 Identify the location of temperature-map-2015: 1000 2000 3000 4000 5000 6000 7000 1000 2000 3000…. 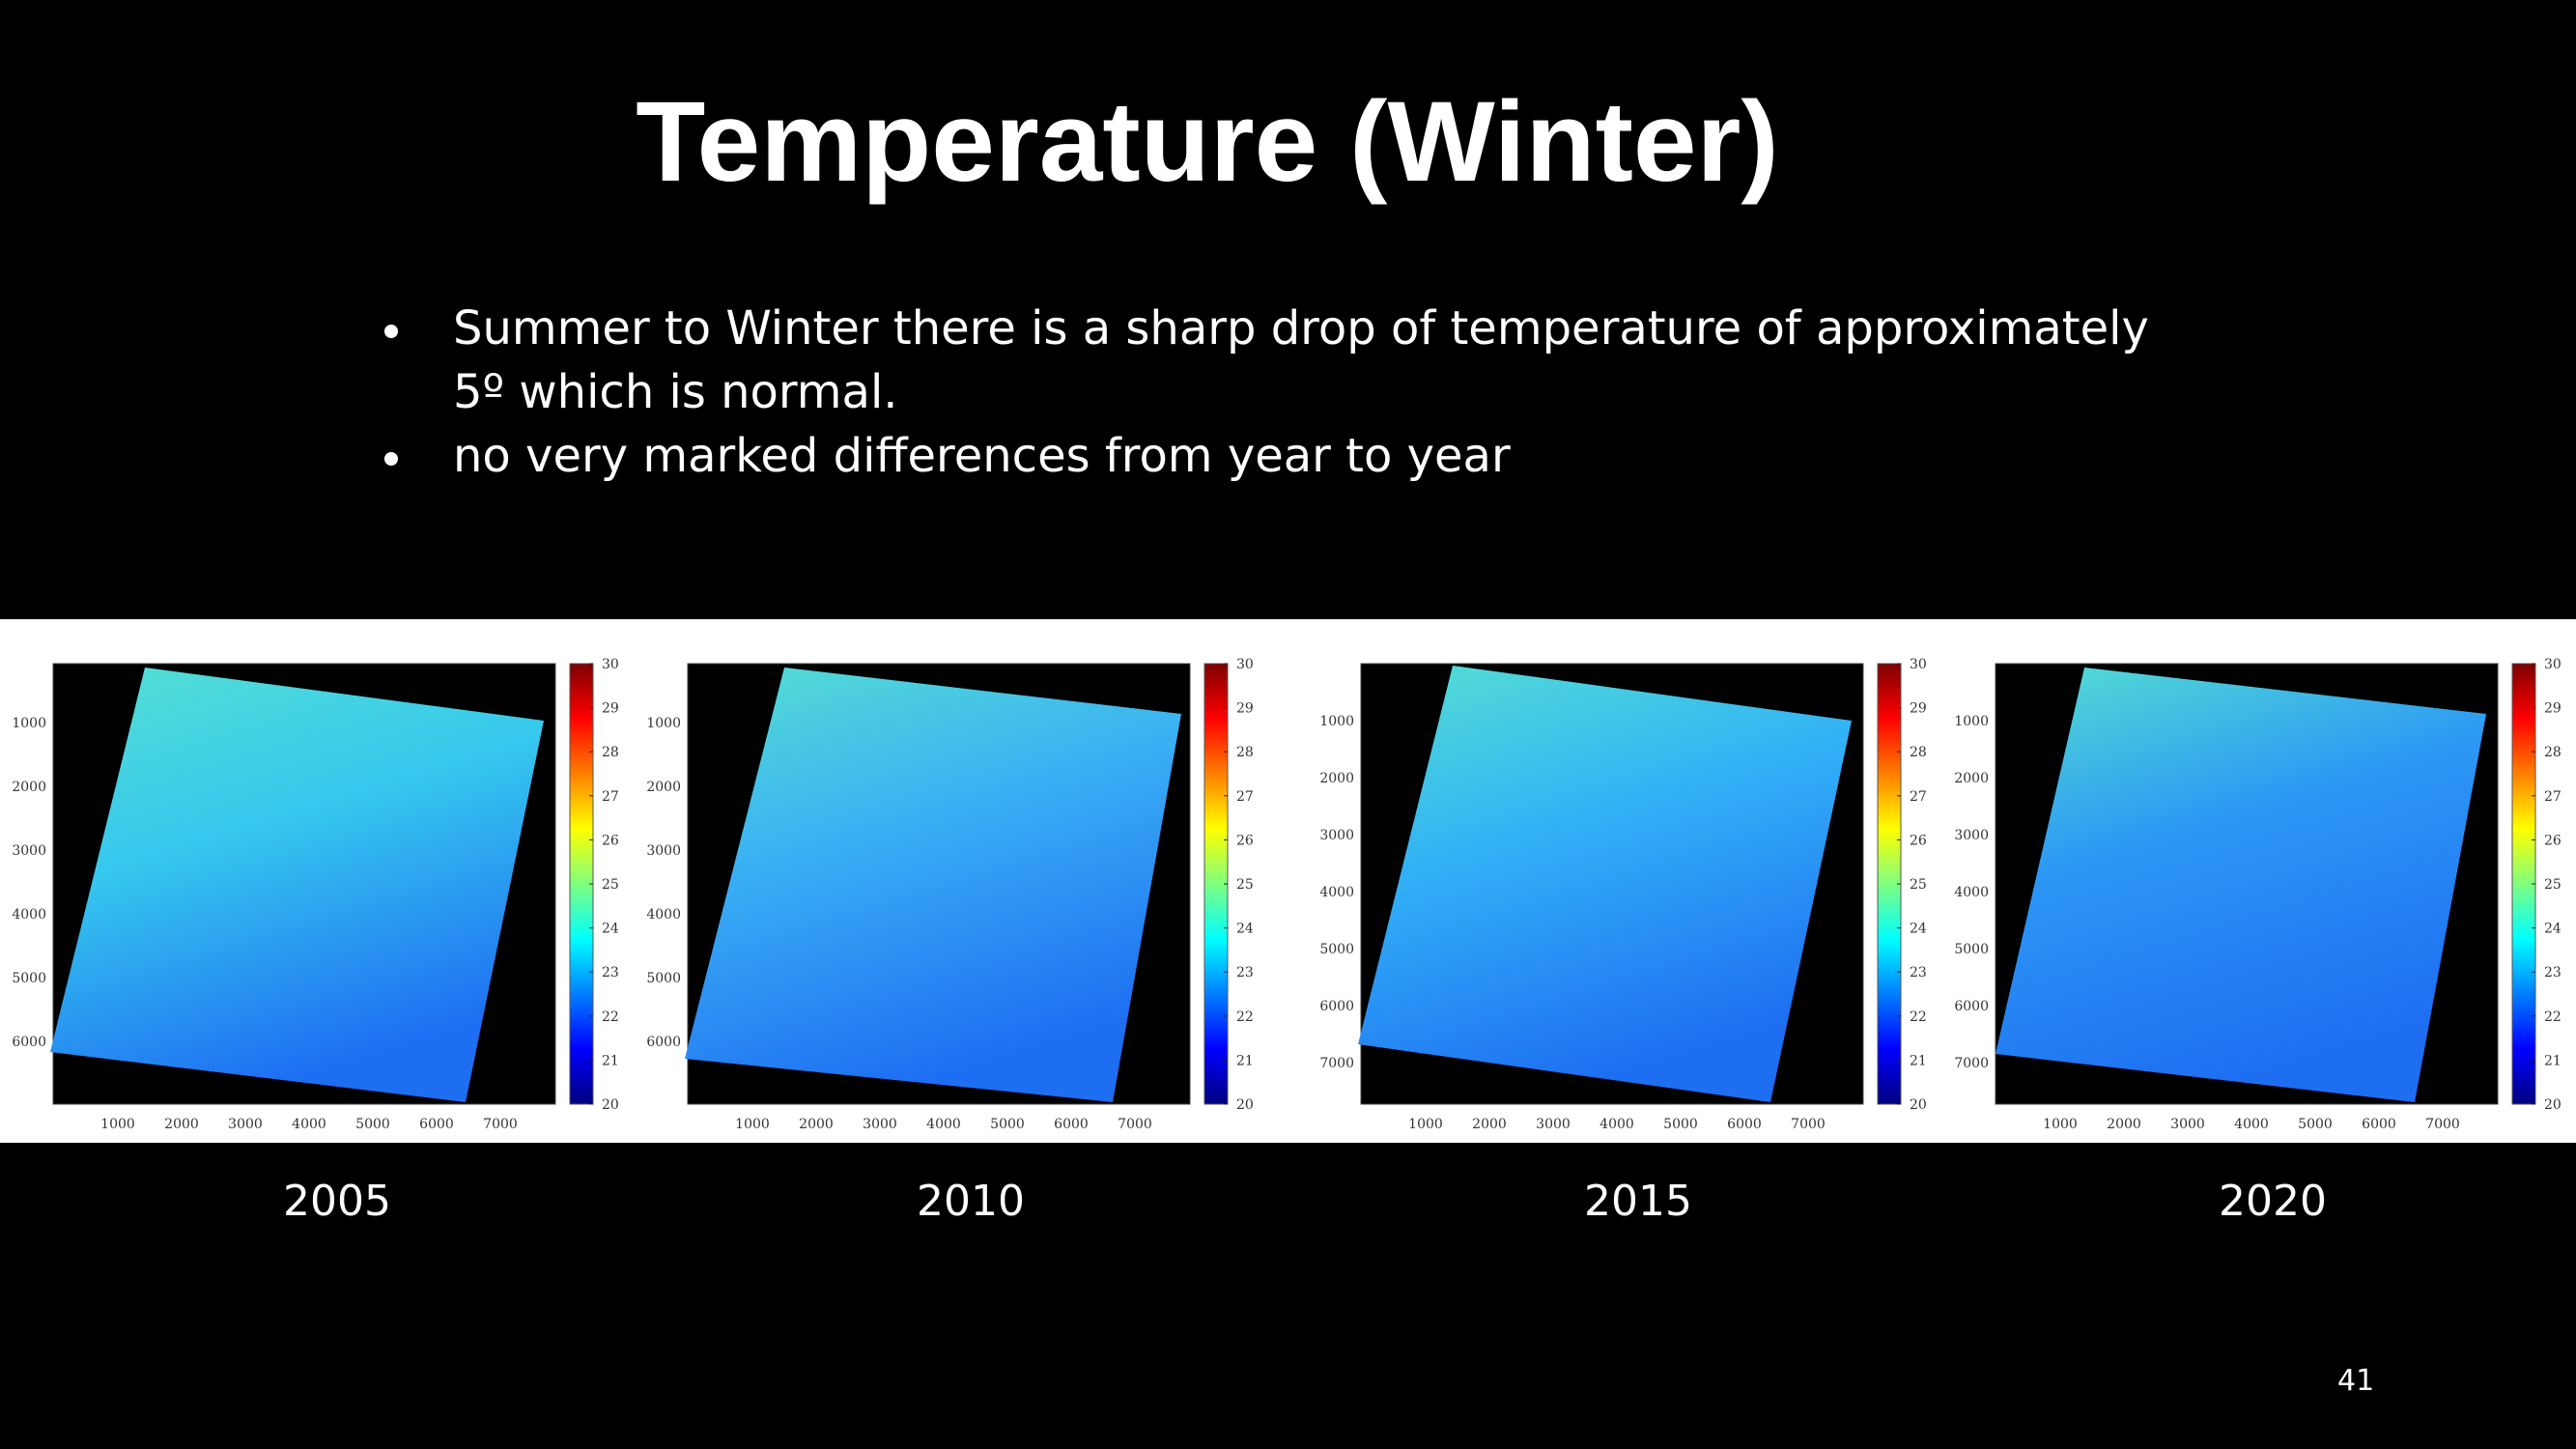
(1625, 881).